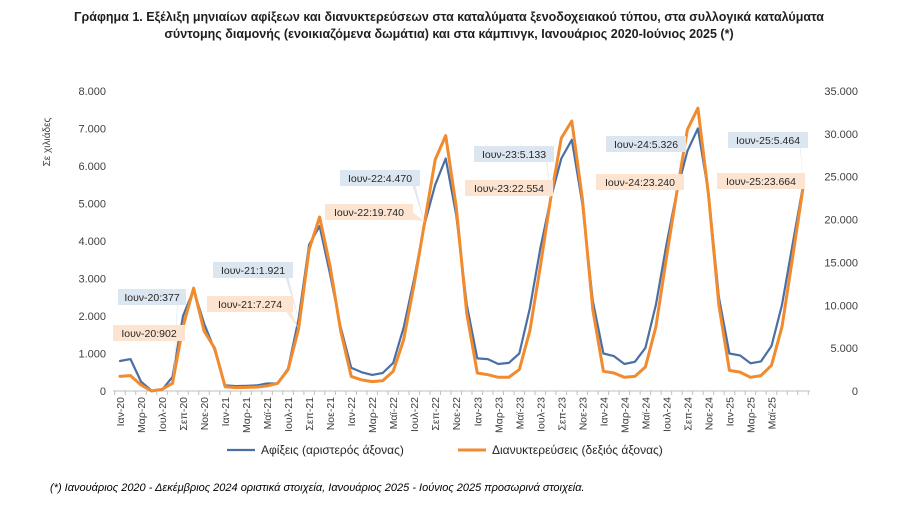 The image size is (898, 507). I want to click on right-axis-tick-label: 20.000, so click(841, 221).